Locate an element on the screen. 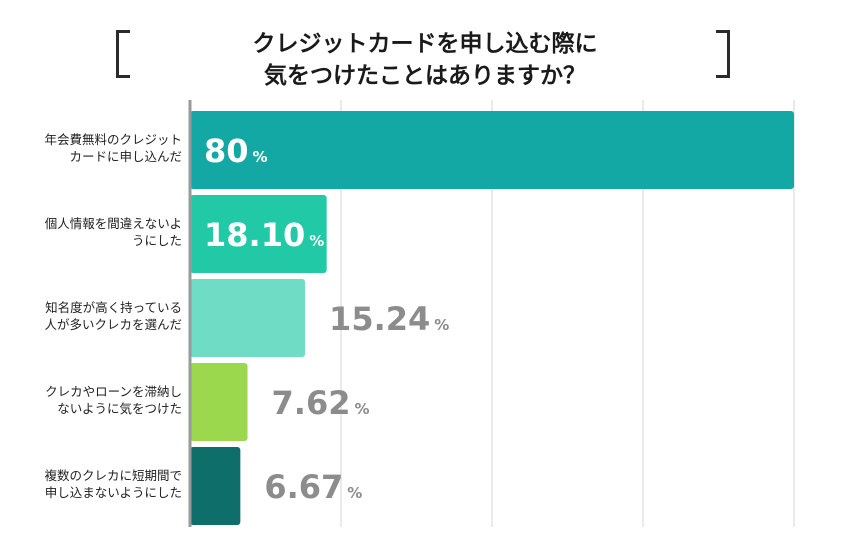 Image resolution: width=850 pixels, height=560 pixels. category-label: 人が多いクレカを選んだ is located at coordinates (113, 324).